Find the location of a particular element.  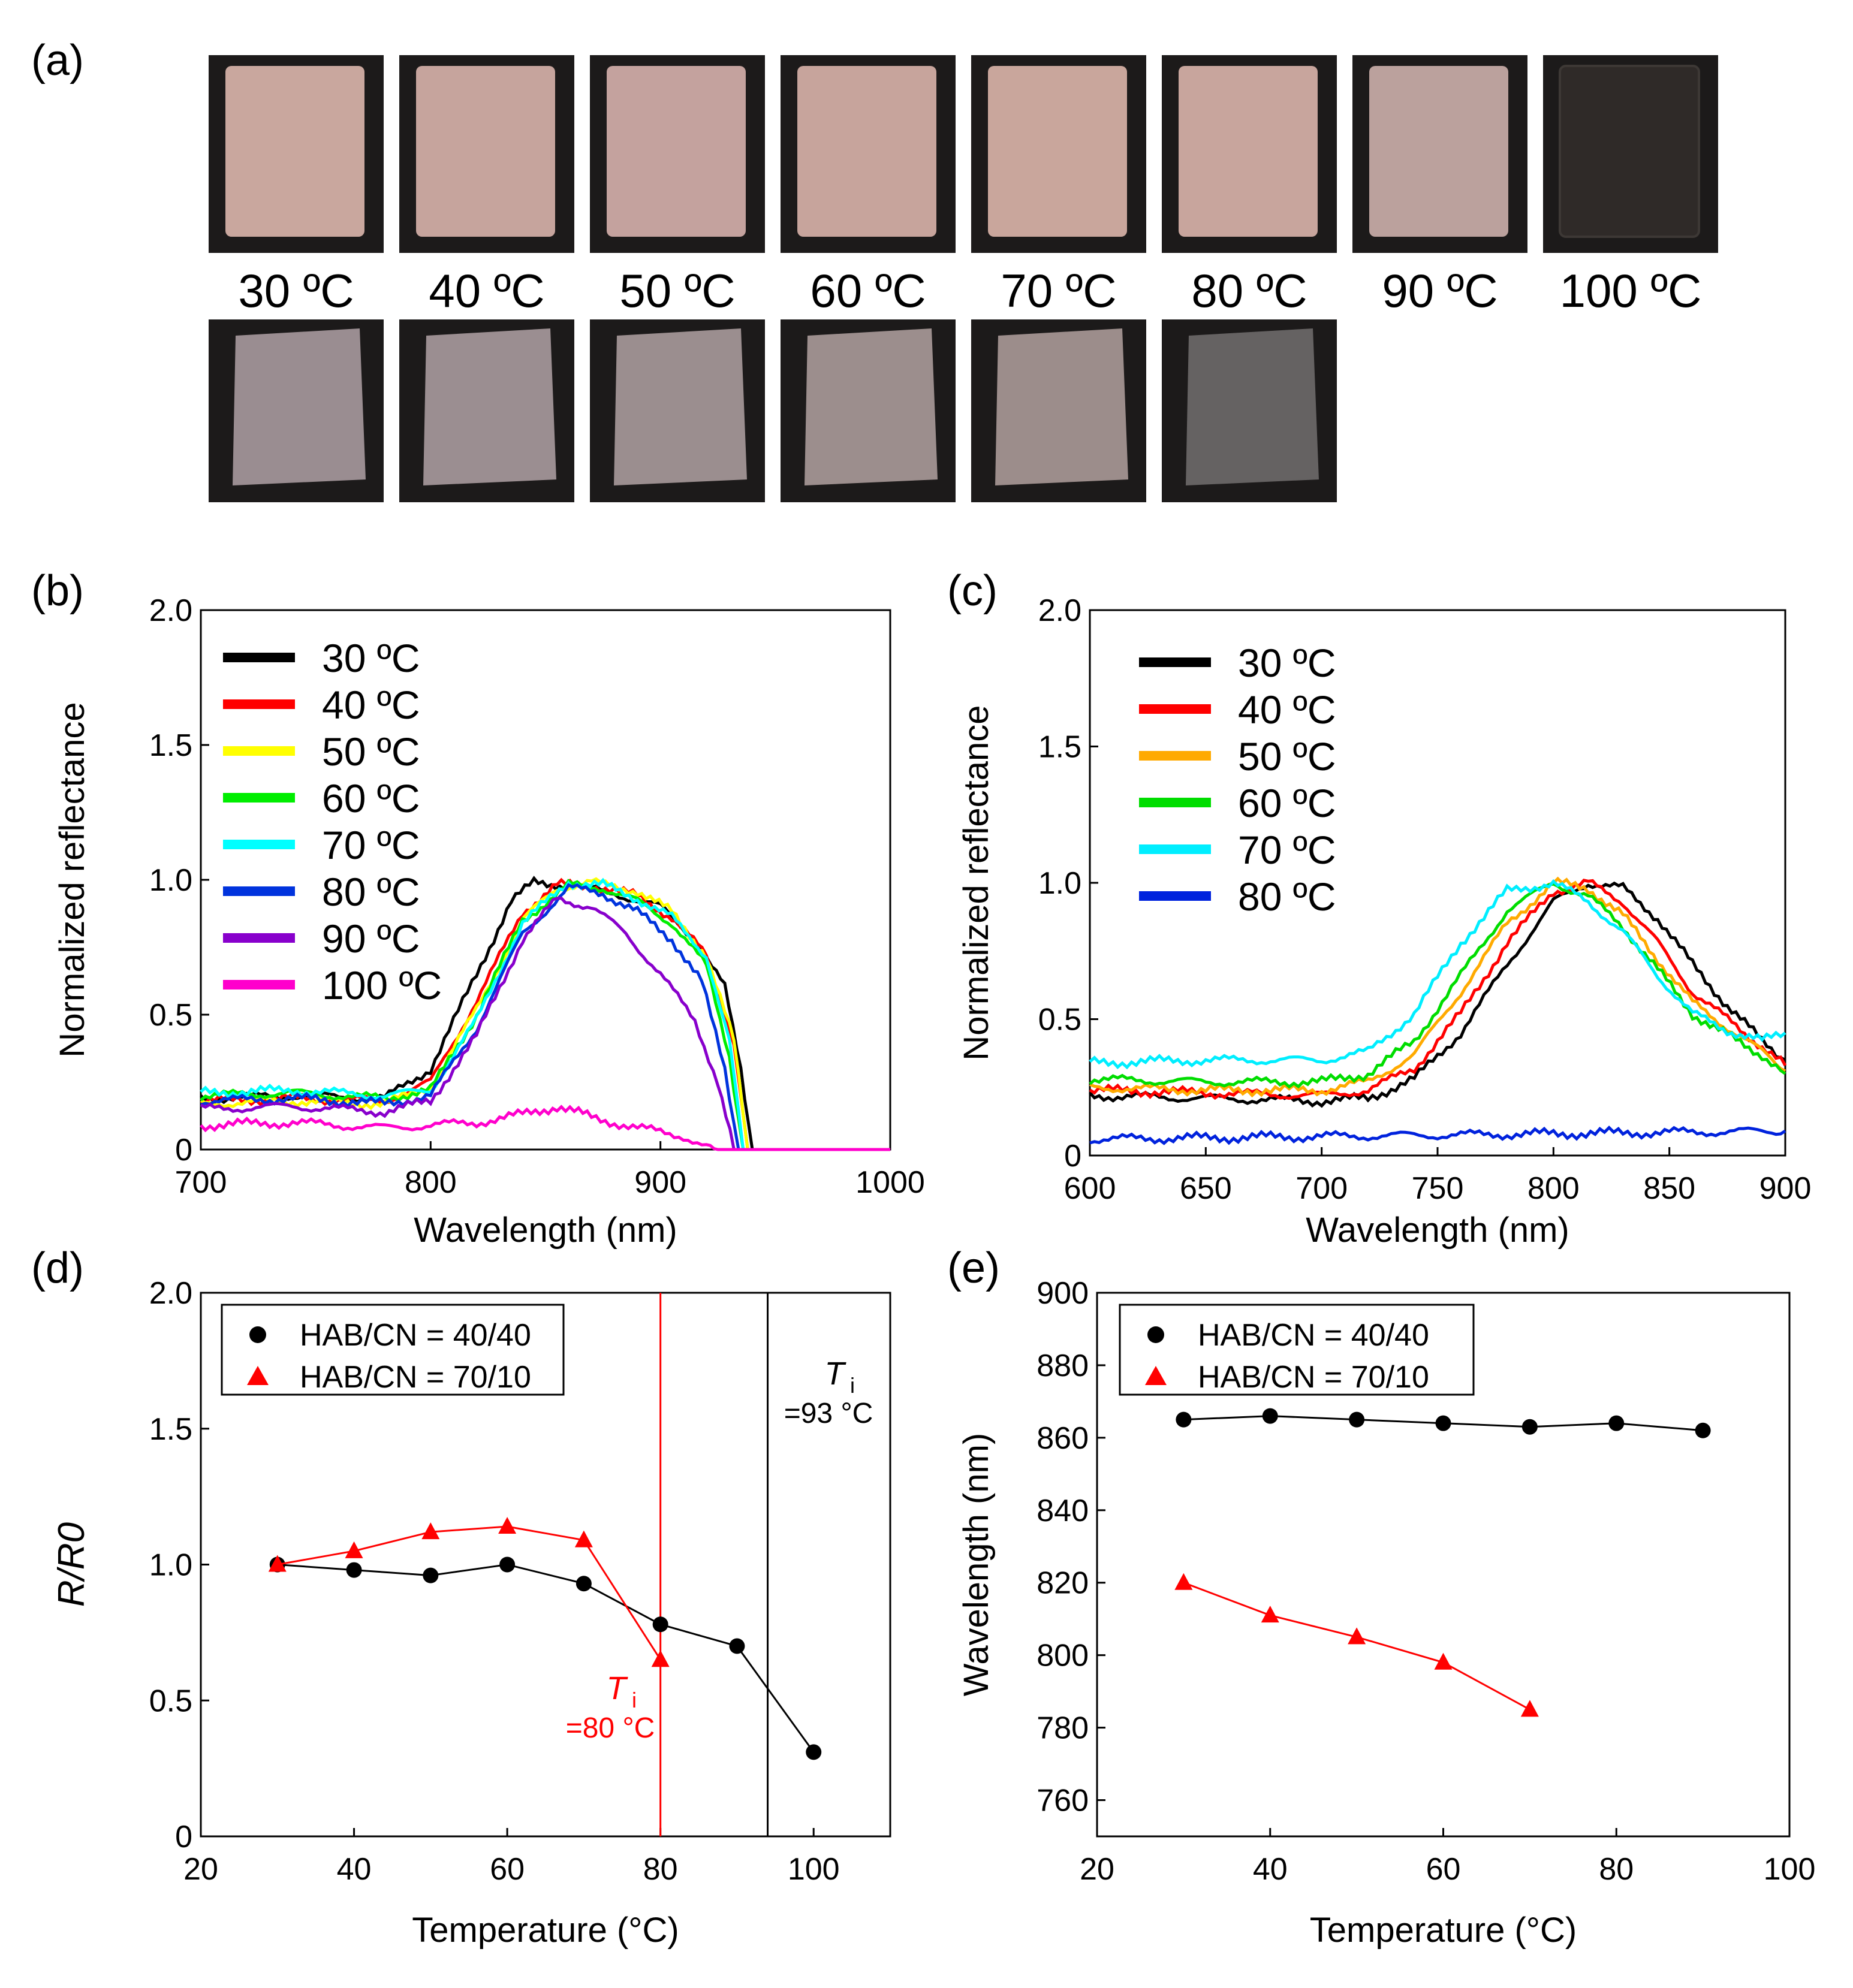

y-tick-label: 780 is located at coordinates (1063, 1729).